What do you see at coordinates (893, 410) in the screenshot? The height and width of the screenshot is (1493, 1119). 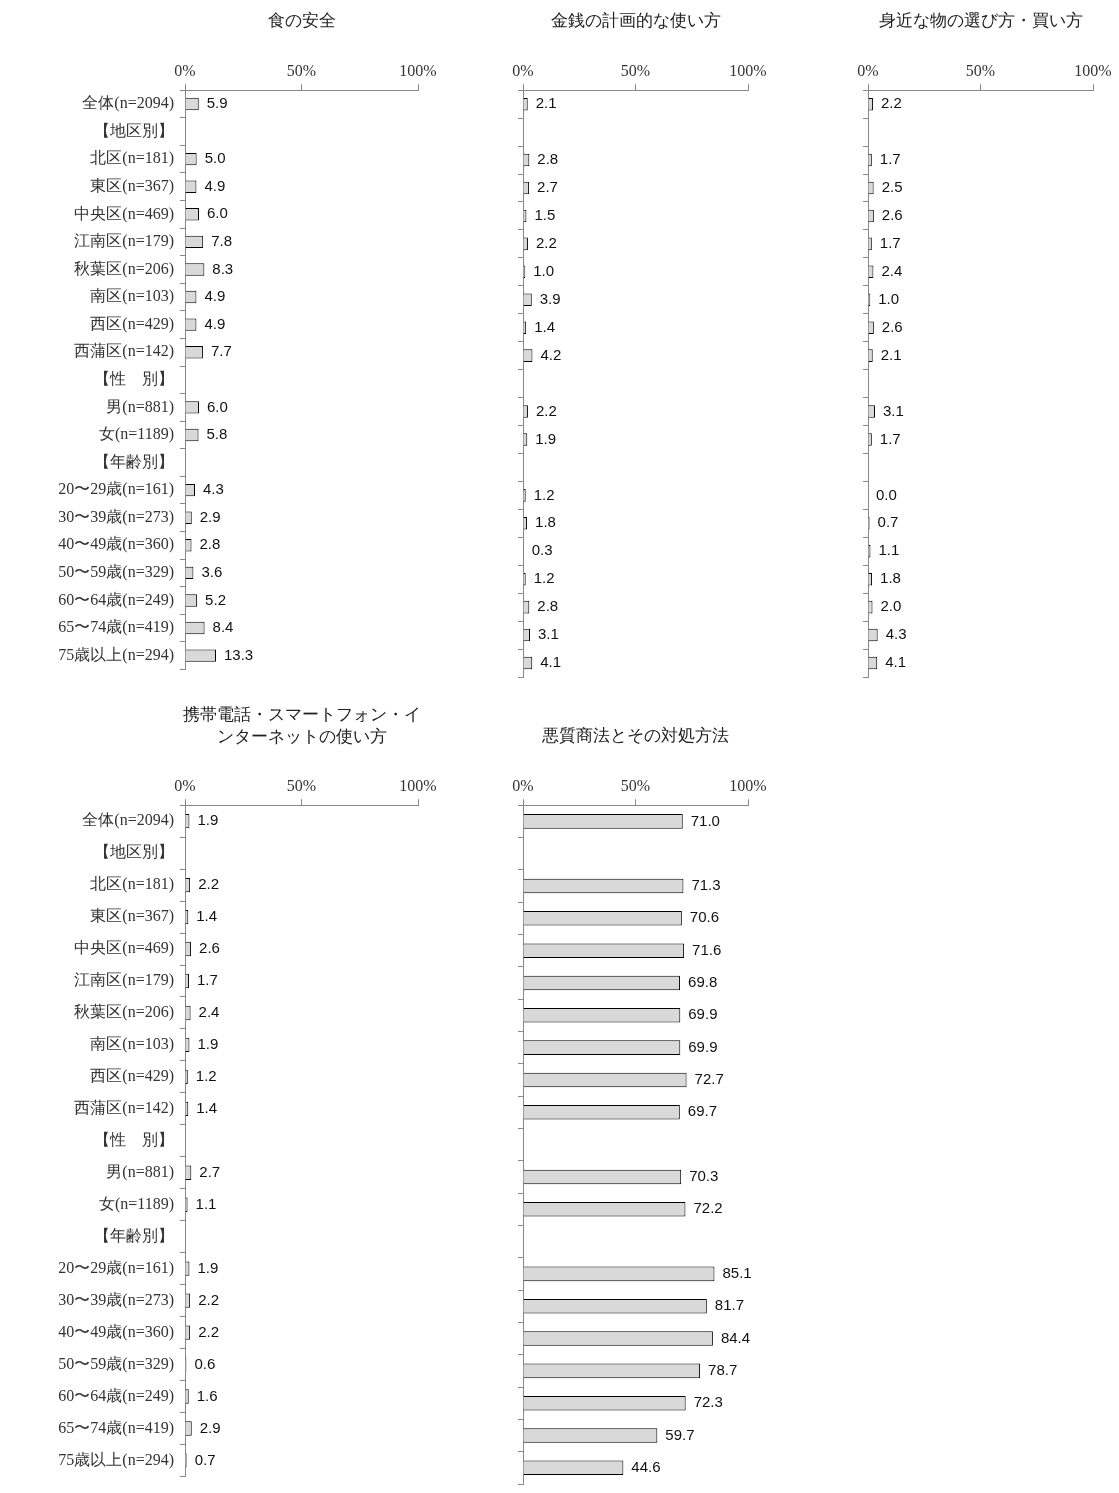 I see `data-label: 3.1` at bounding box center [893, 410].